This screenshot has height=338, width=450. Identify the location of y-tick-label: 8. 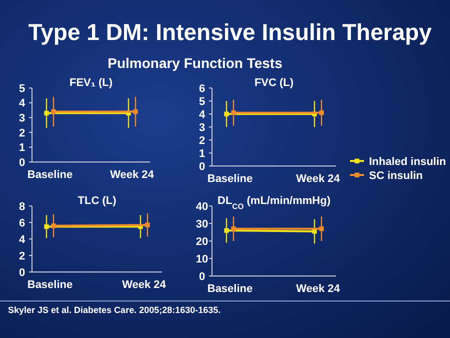
(22, 206).